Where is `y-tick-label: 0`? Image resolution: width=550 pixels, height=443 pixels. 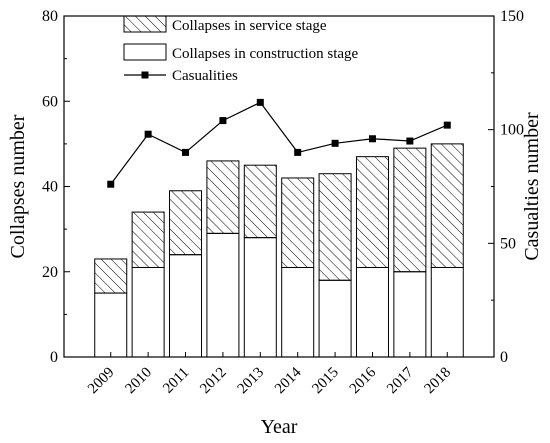
y-tick-label: 0 is located at coordinates (54, 357).